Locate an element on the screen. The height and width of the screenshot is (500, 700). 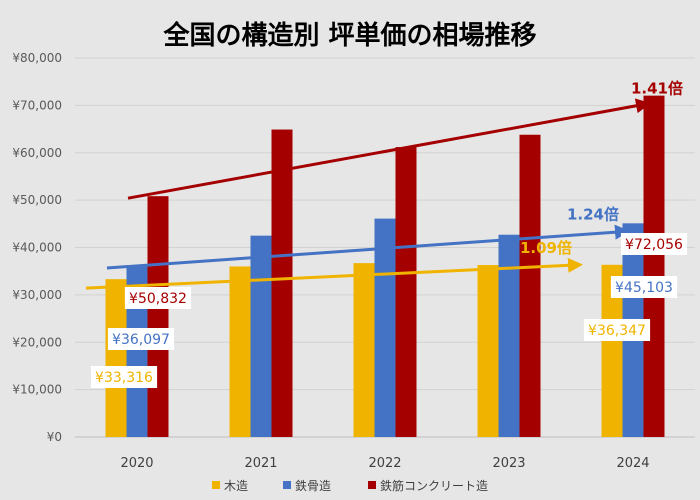
x-tick-label: 2024 is located at coordinates (632, 463).